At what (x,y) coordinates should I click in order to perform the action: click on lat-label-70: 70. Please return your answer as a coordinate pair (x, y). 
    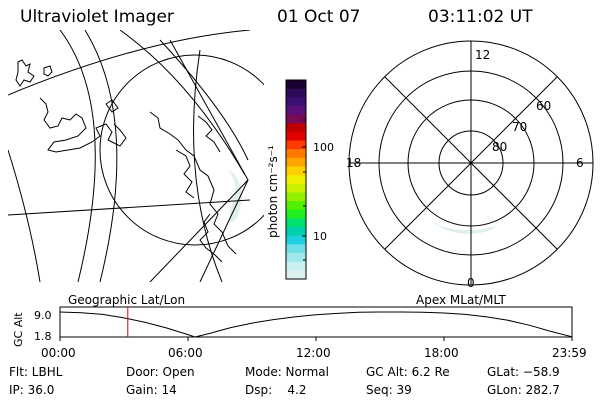
    Looking at the image, I should click on (519, 127).